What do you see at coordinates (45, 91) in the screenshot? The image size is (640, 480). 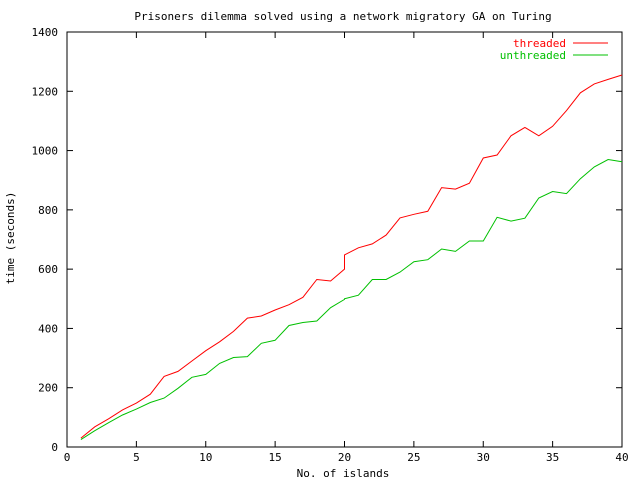 I see `y-tick-label: 1200` at bounding box center [45, 91].